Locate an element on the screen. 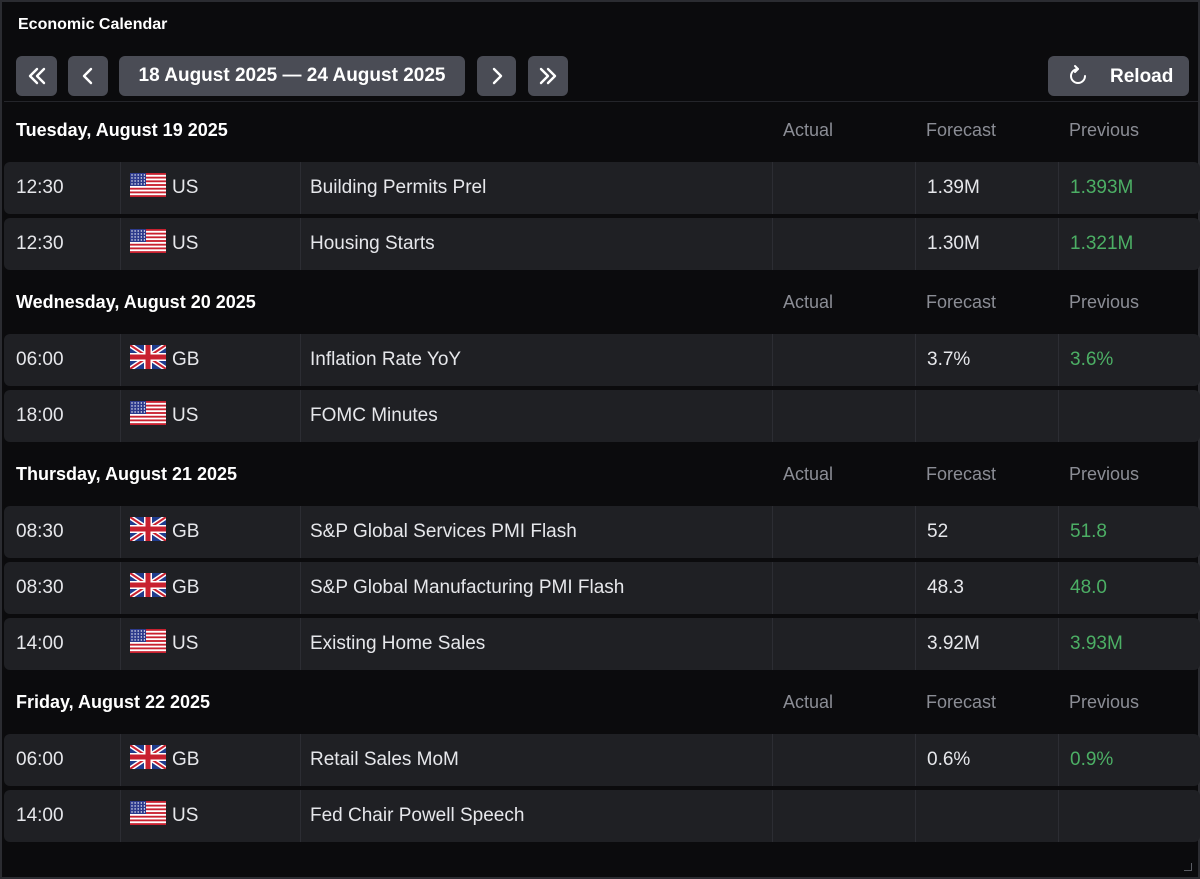 The image size is (1200, 879). event-name: Fed Chair Powell Speech is located at coordinates (417, 815).